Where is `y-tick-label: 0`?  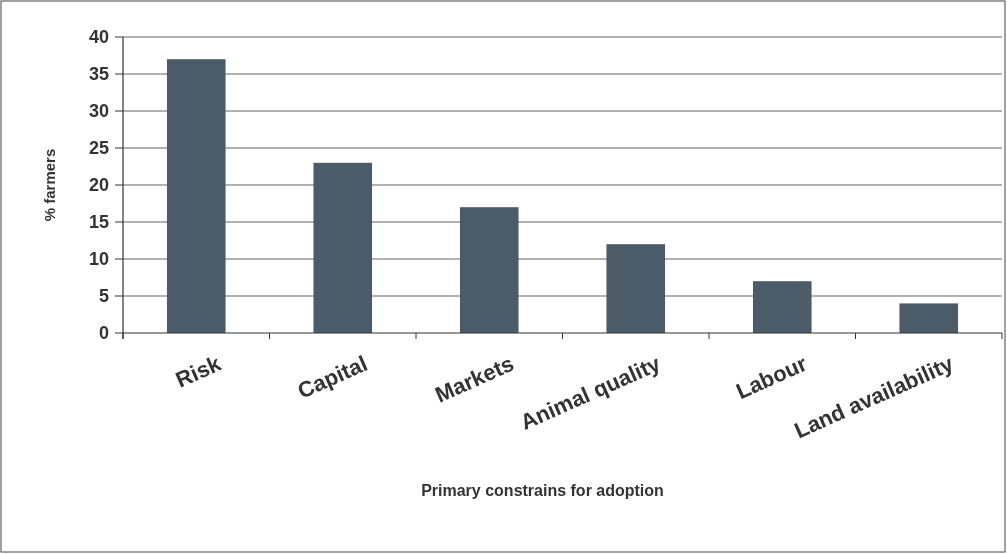 y-tick-label: 0 is located at coordinates (103, 333).